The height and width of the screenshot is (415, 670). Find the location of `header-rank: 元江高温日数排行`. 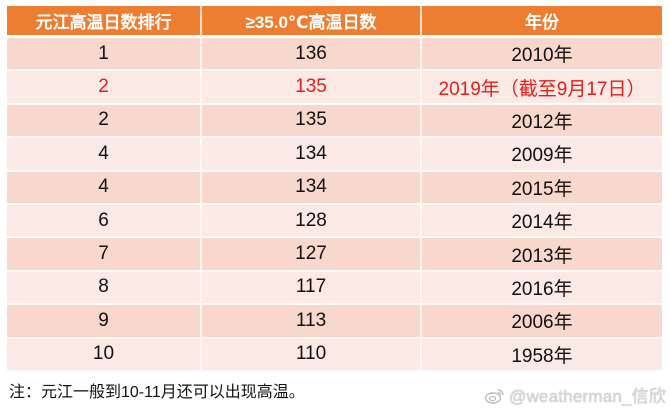

header-rank: 元江高温日数排行 is located at coordinates (104, 22).